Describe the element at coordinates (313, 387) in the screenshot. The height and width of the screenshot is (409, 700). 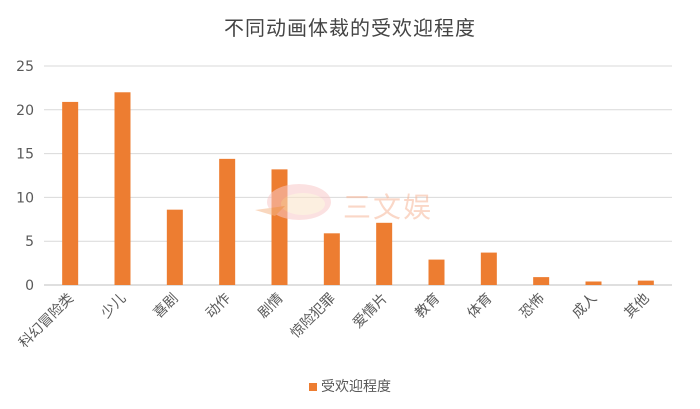
I see `legend-swatch` at that location.